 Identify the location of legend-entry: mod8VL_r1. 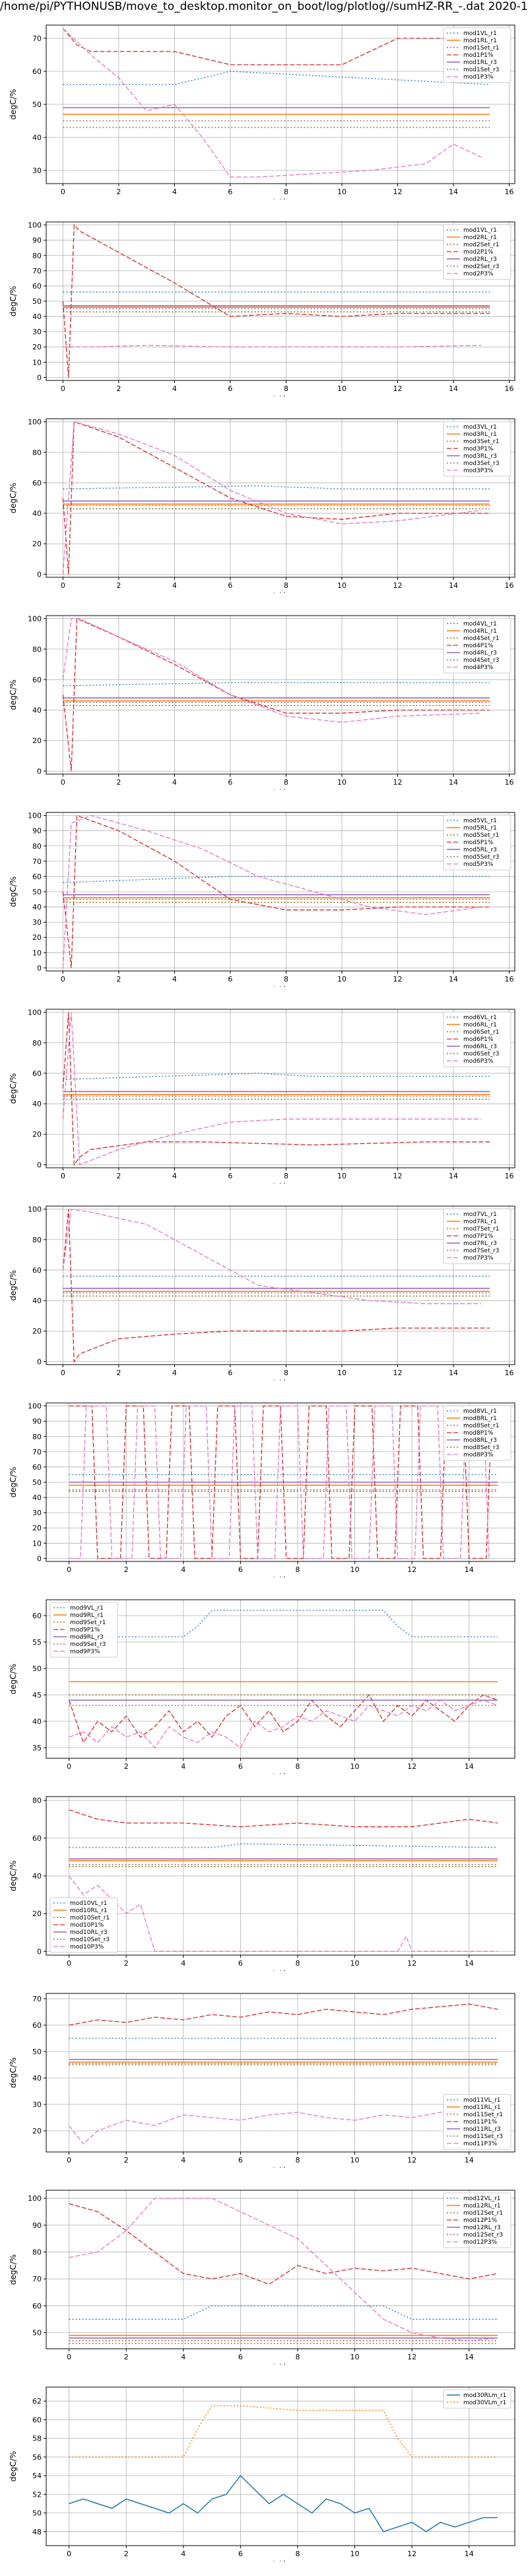
(480, 1412).